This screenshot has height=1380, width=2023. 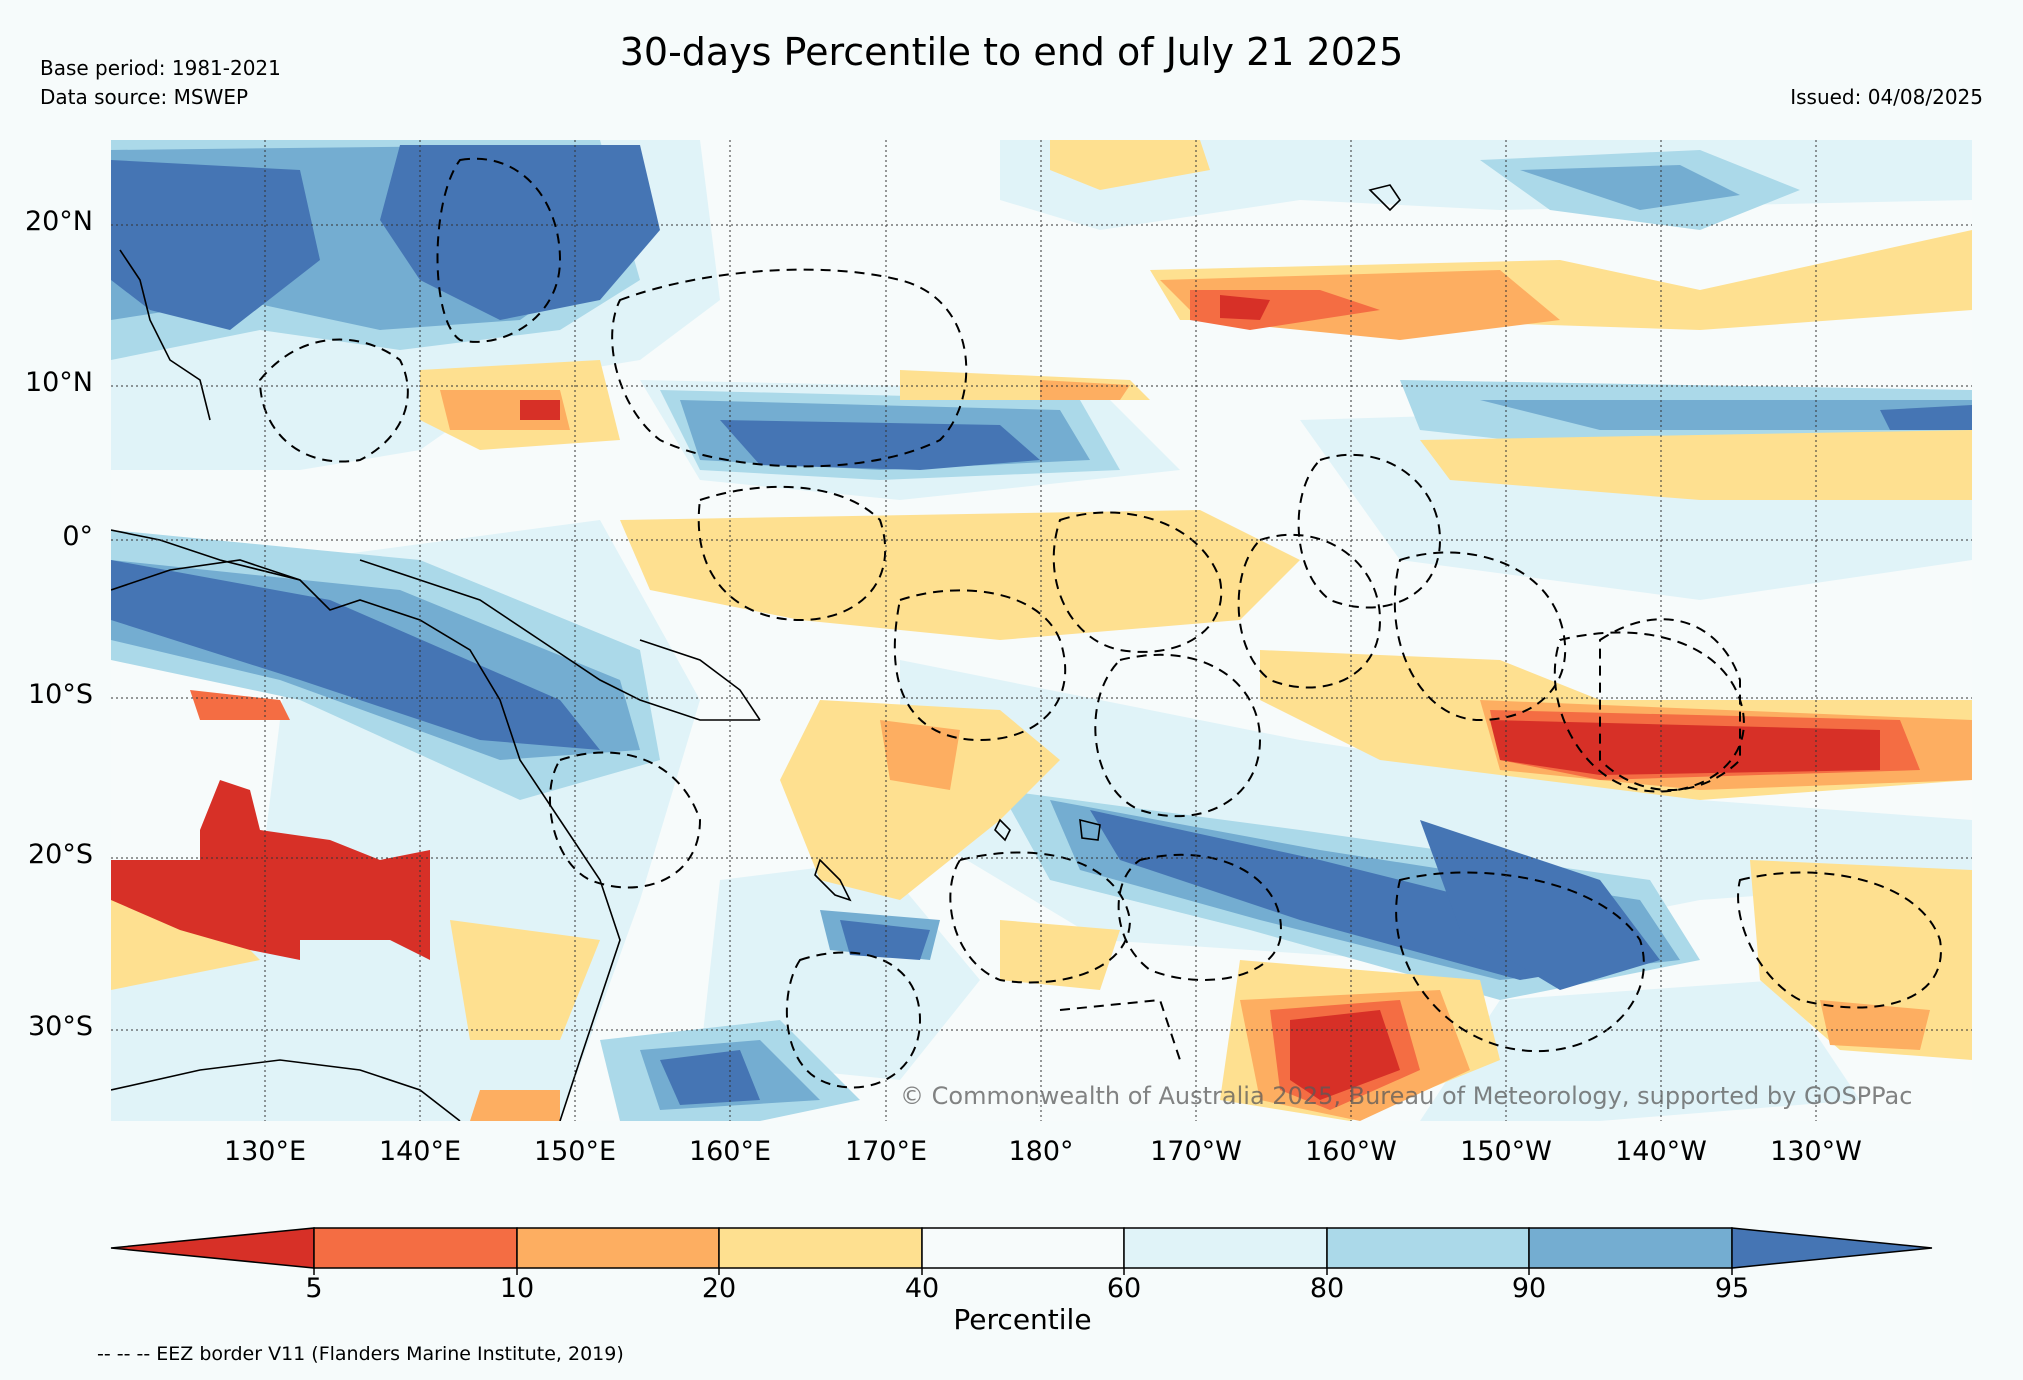 I want to click on lon-label-150w: 150°W, so click(x=1506, y=1151).